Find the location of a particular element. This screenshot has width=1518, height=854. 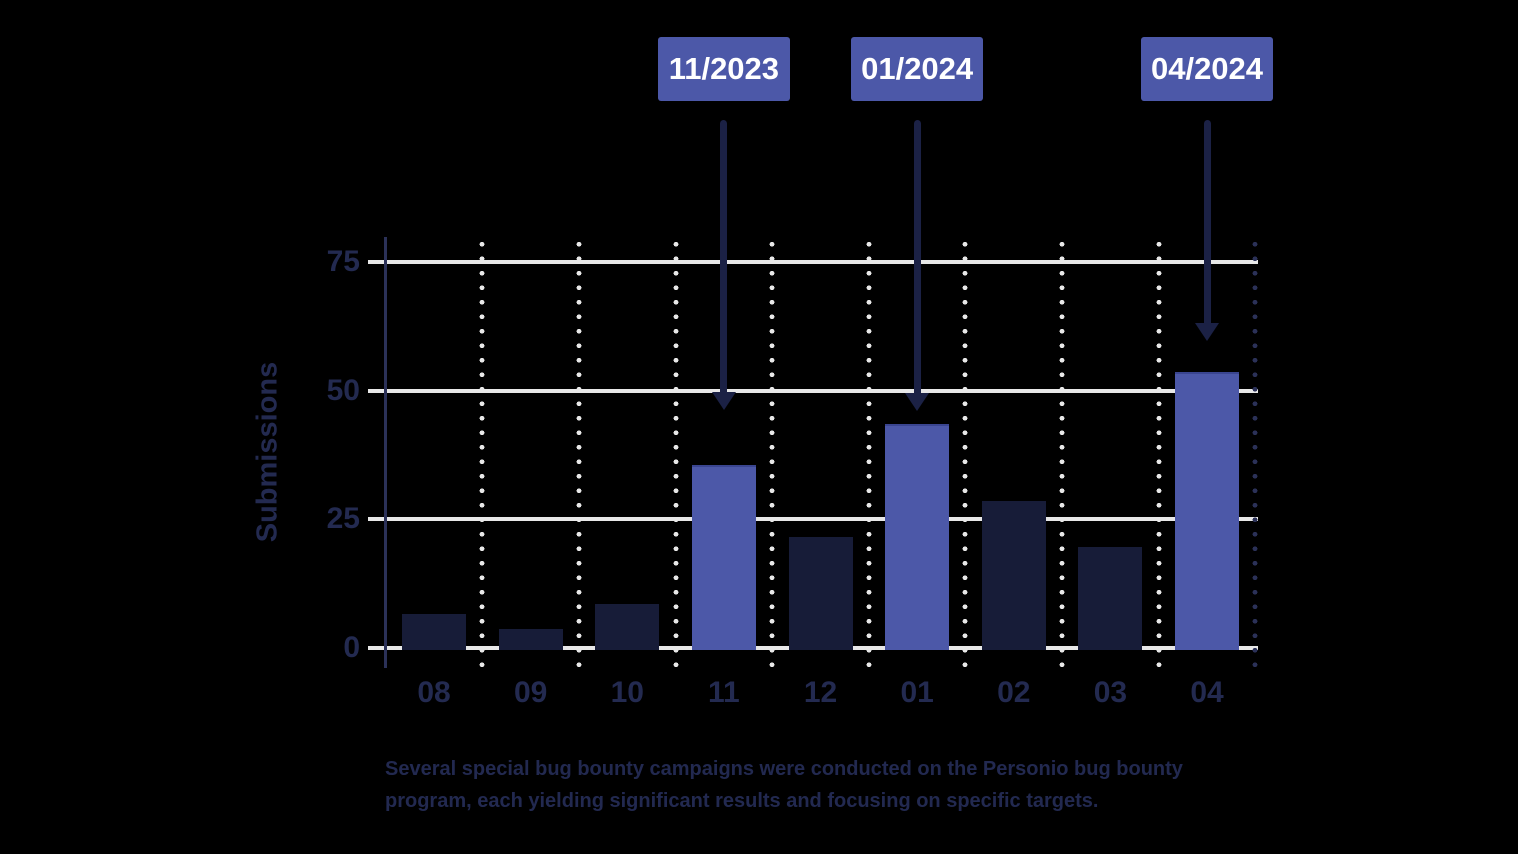

x-tick-label: 10 is located at coordinates (627, 692).